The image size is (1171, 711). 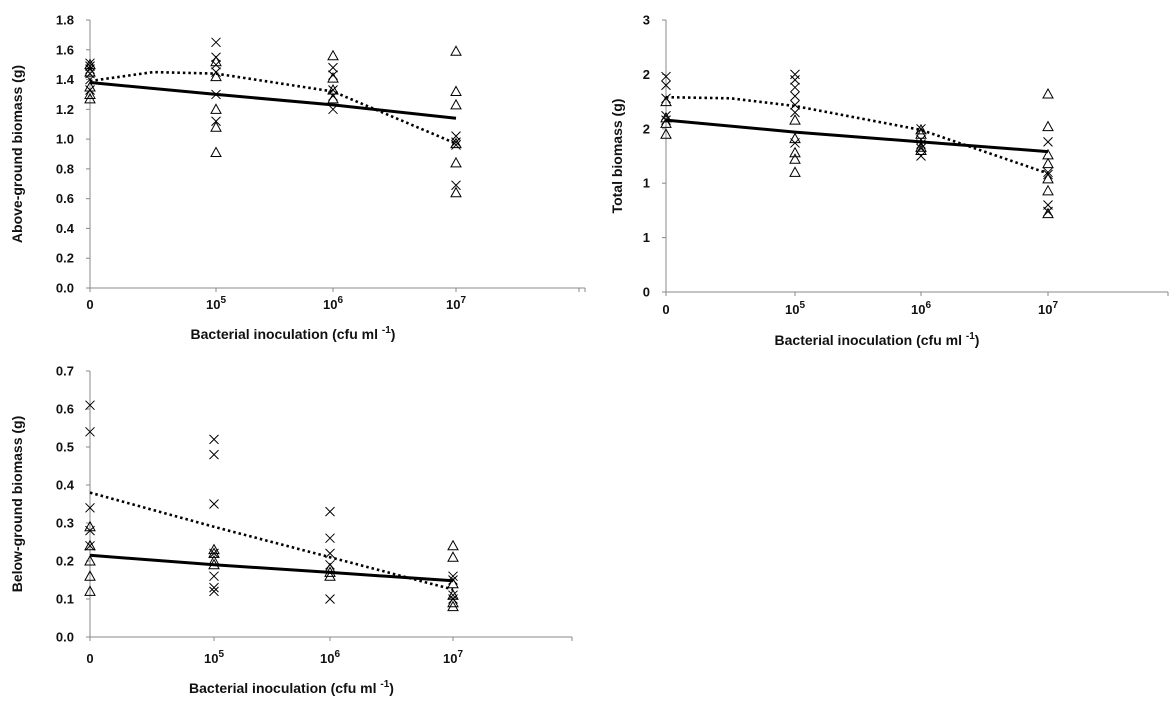 What do you see at coordinates (646, 74) in the screenshot?
I see `y-tick-label: 2` at bounding box center [646, 74].